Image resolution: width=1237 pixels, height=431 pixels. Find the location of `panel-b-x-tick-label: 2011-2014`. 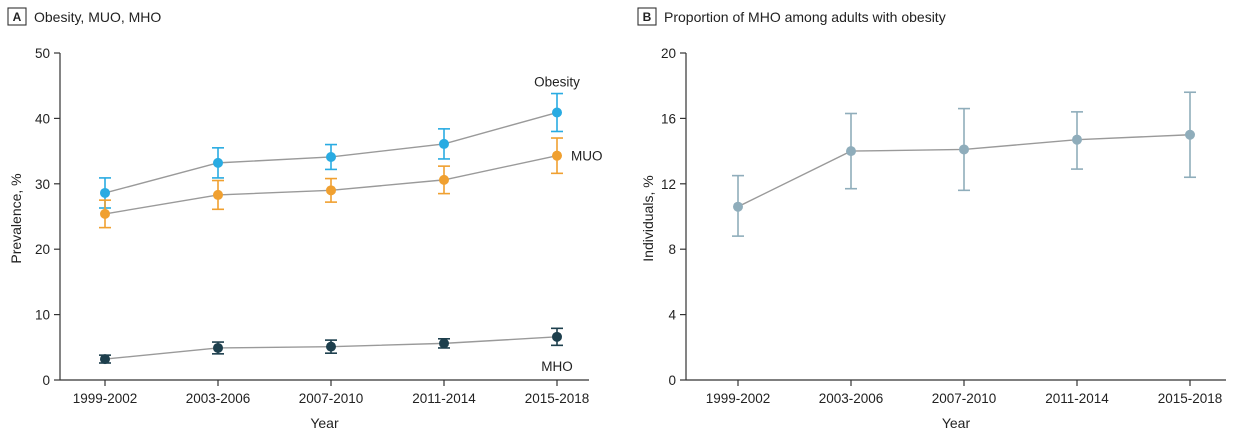

panel-b-x-tick-label: 2011-2014 is located at coordinates (1077, 398).